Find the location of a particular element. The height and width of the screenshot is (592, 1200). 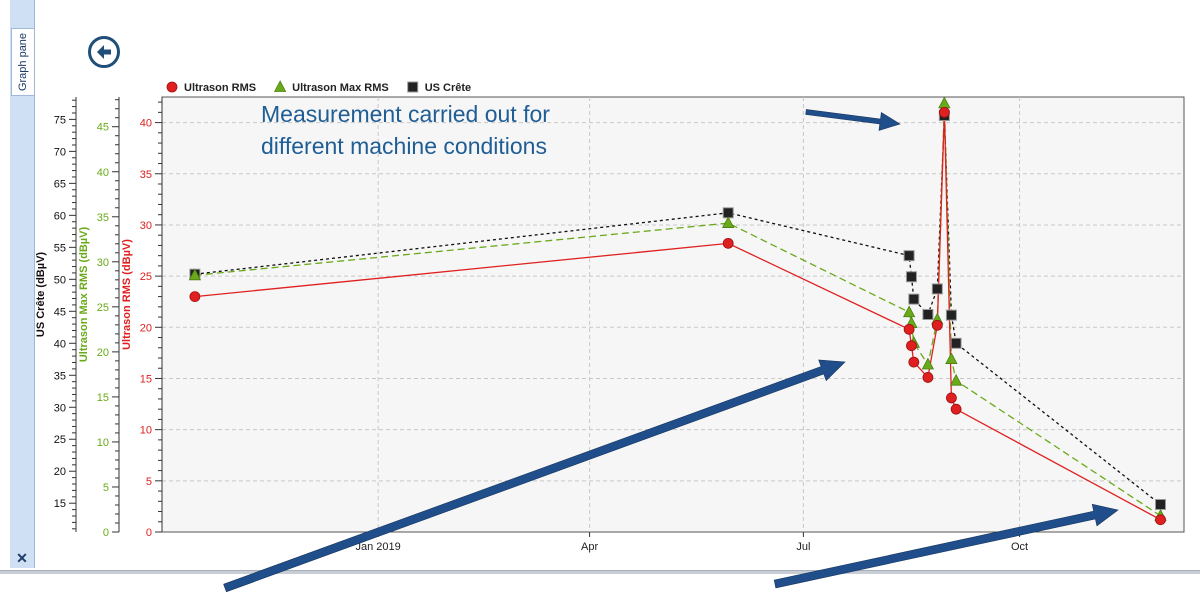

legend-marker-max is located at coordinates (280, 86).